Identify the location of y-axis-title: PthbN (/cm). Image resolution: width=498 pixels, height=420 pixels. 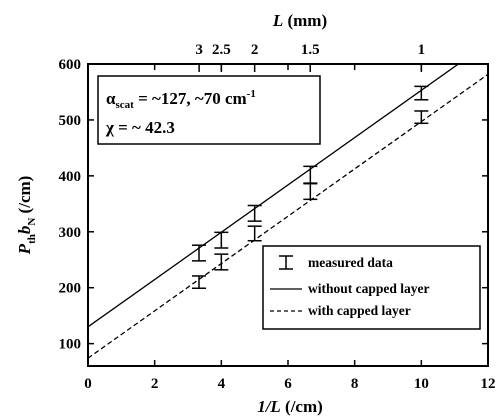
(26, 216).